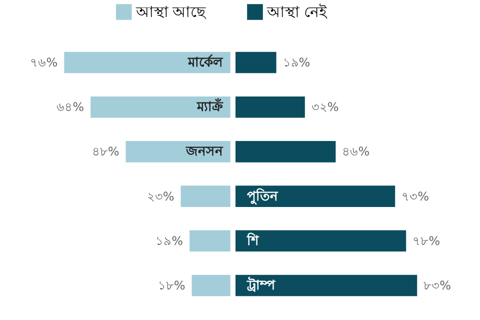 The width and height of the screenshot is (480, 320). I want to click on data-label: ২৩%, so click(160, 196).